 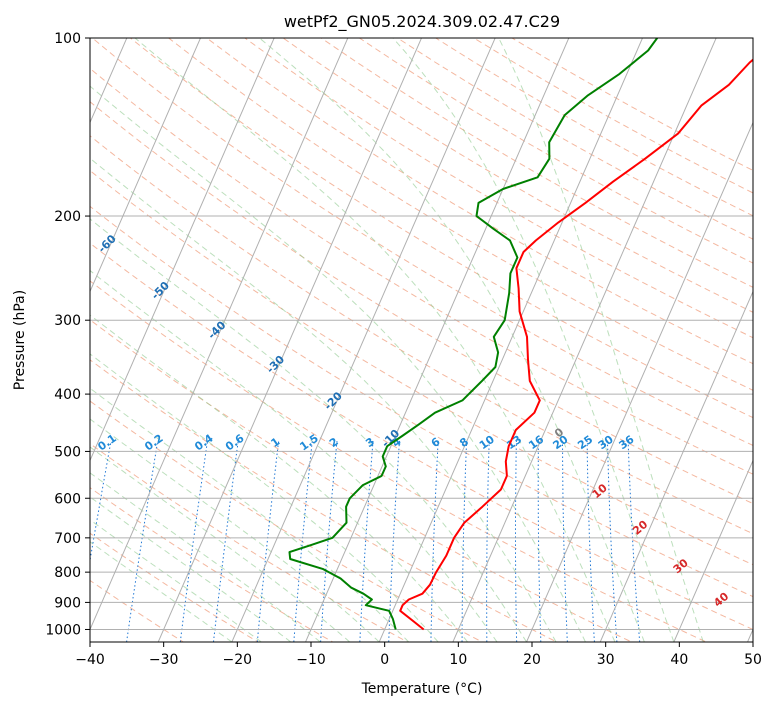 I want to click on x-tick-label: 50, so click(x=753, y=660).